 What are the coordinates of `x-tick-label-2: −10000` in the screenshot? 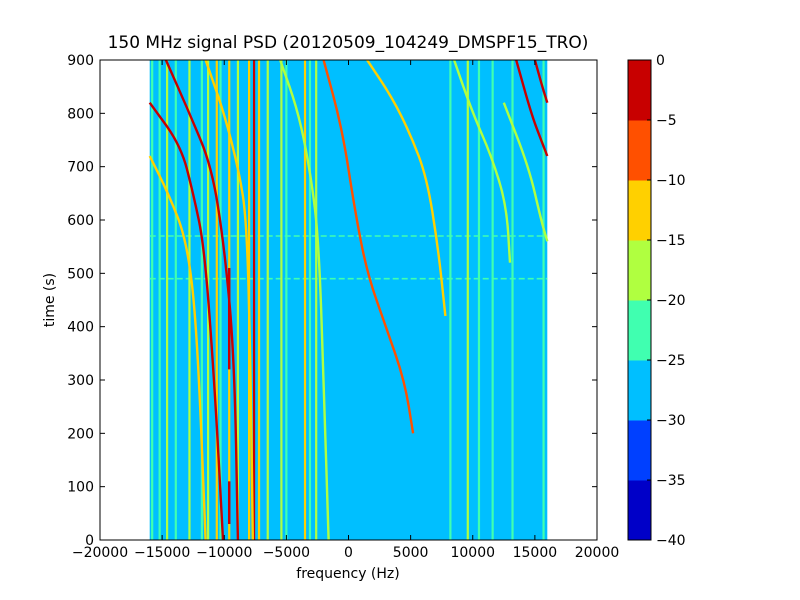 It's located at (224, 553).